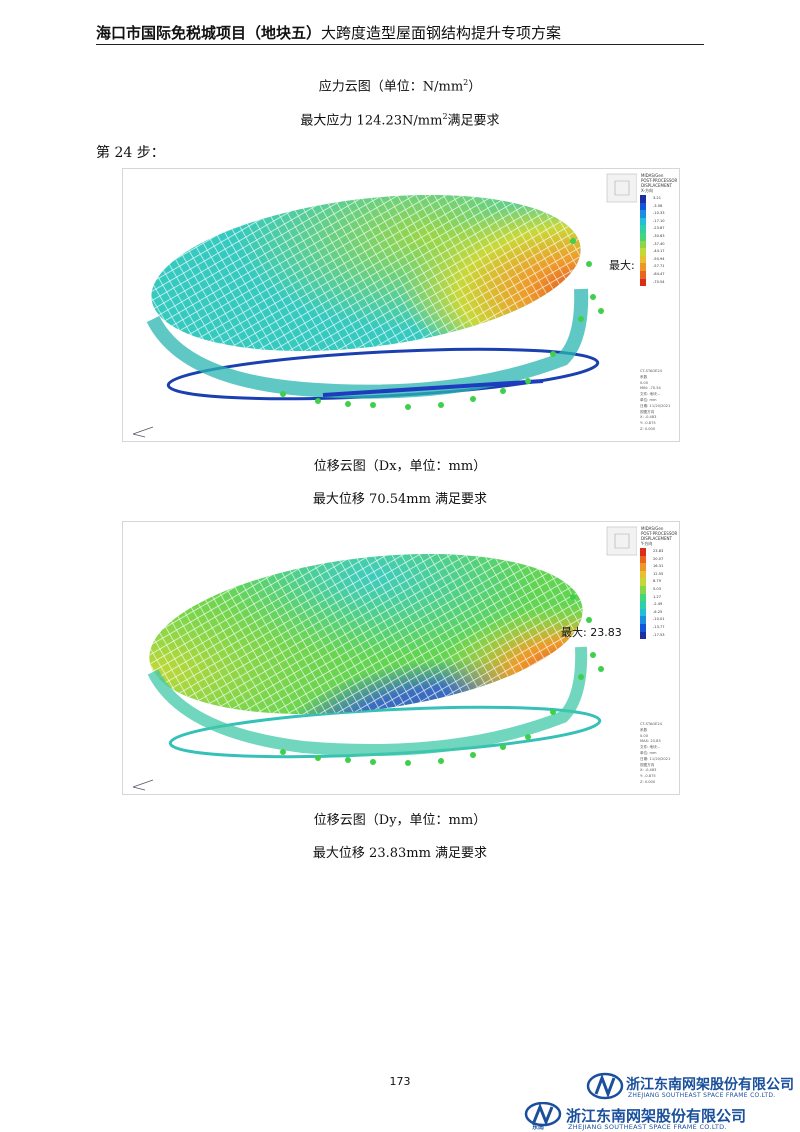  Describe the element at coordinates (400, 466) in the screenshot. I see `dx-caption: 位移云图（Dx，单位：mm）` at that location.